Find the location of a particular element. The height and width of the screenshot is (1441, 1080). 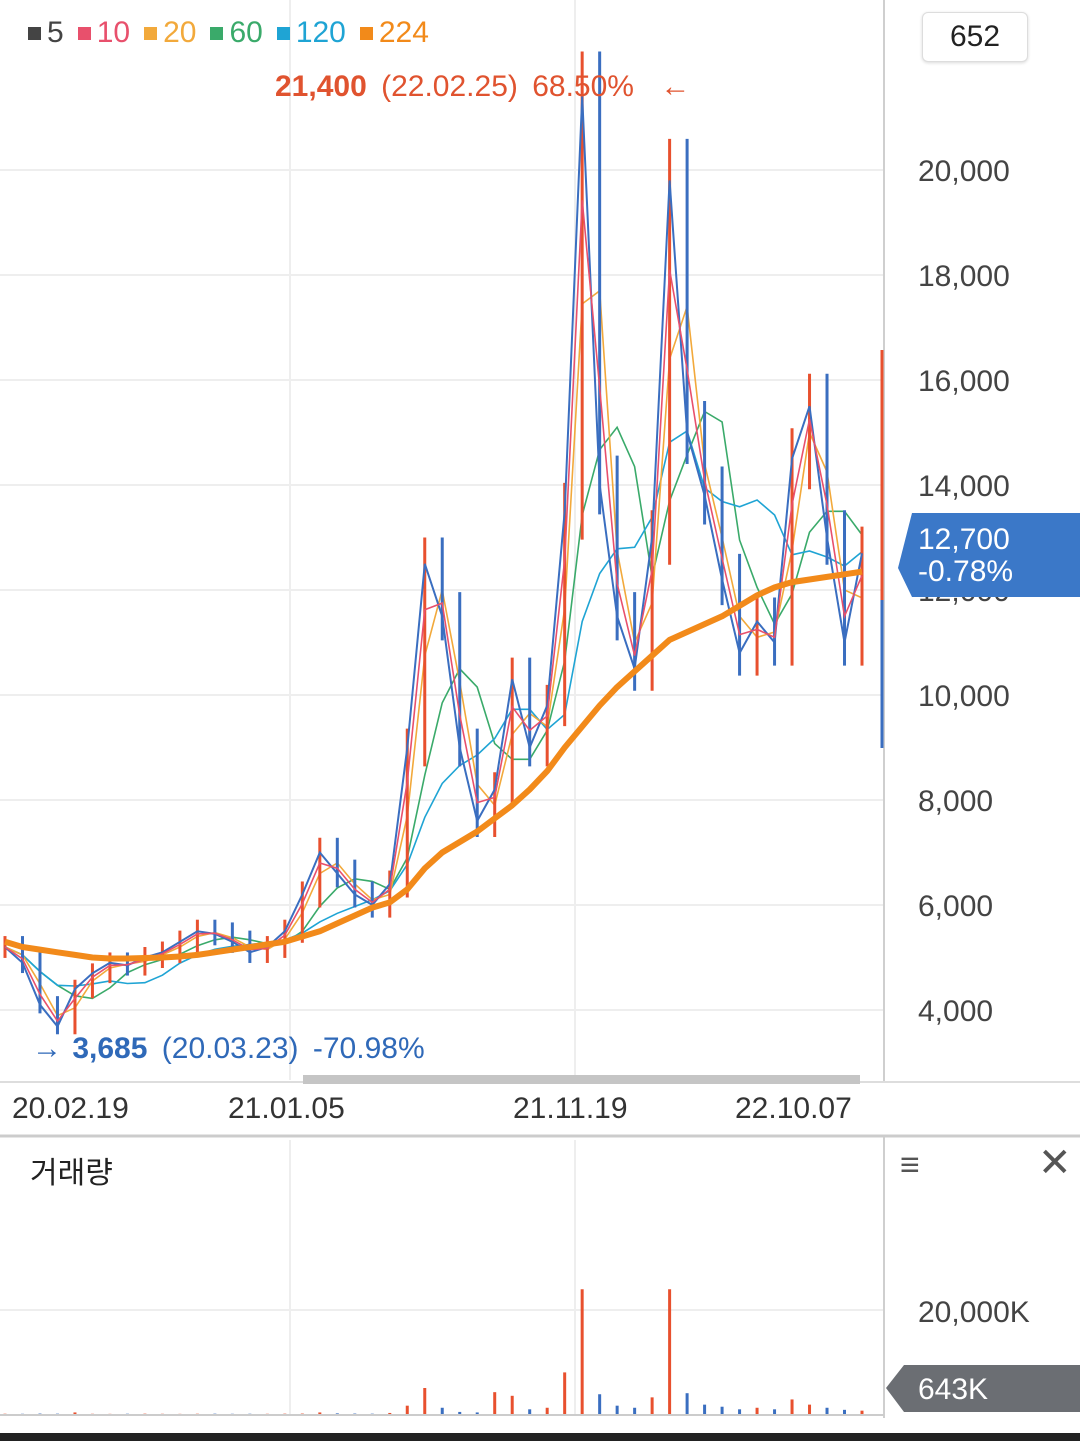

x-tick-label: 21.01.05 is located at coordinates (286, 1108).